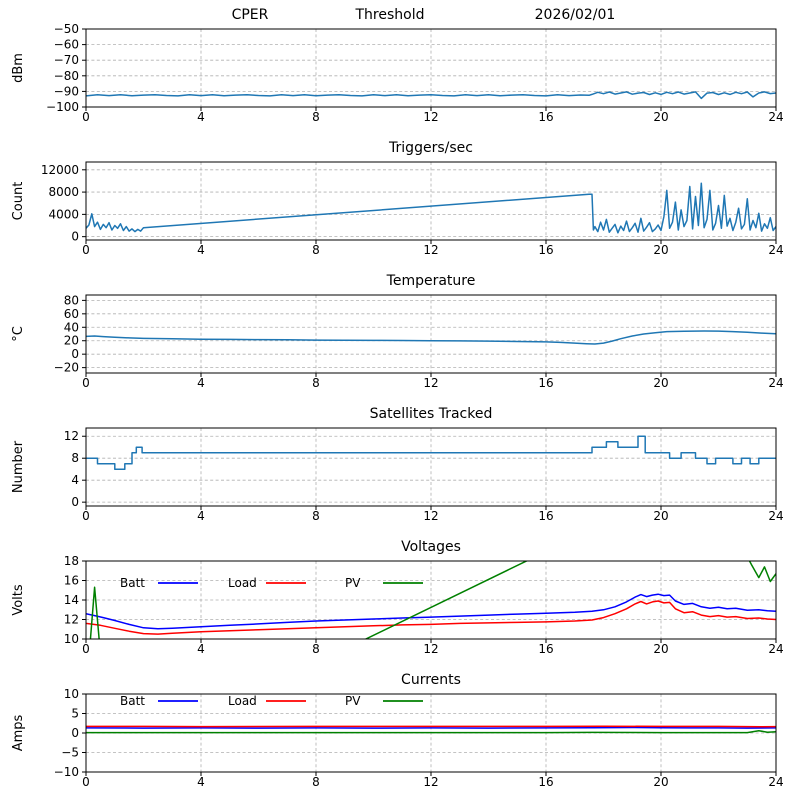 The width and height of the screenshot is (800, 800). I want to click on y-tick-label: 8, so click(75, 458).